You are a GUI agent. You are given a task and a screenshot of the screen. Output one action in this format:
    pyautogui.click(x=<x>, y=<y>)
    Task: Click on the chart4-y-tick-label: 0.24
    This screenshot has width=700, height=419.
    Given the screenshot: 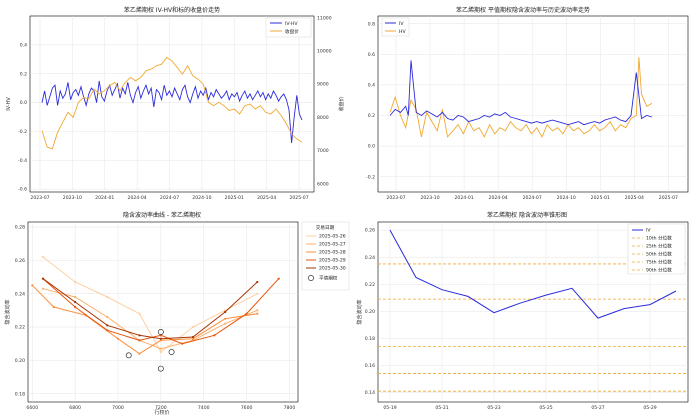 What is the action you would take?
    pyautogui.click(x=370, y=258)
    